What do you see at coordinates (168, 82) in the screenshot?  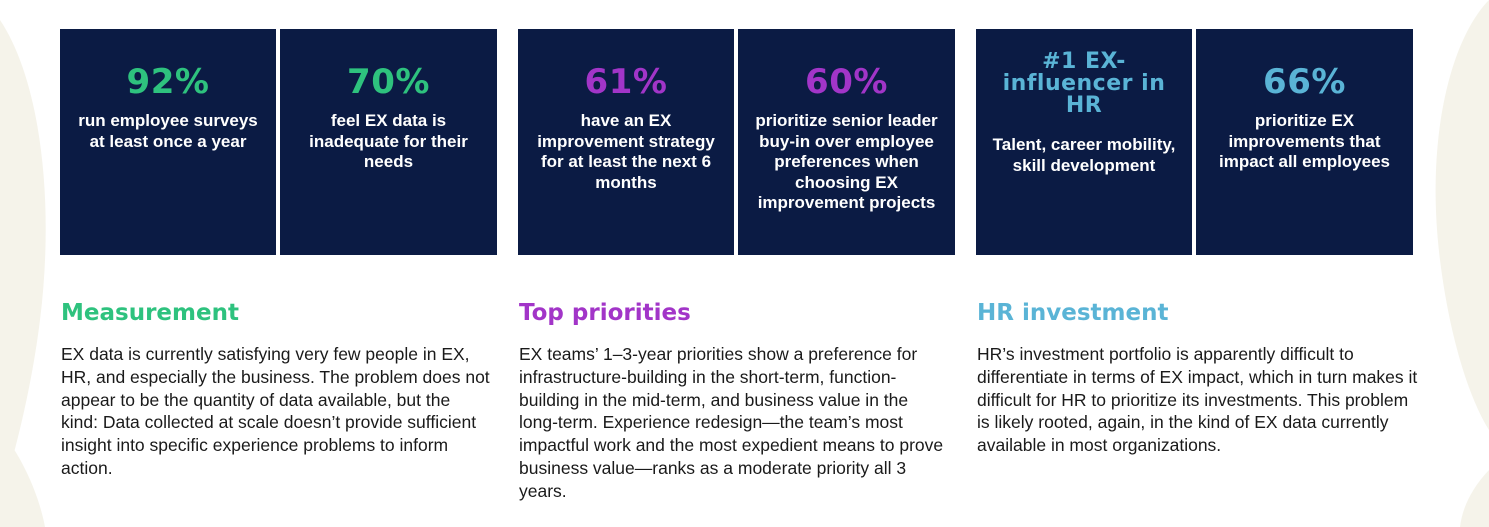 I see `stat-value: 92%` at bounding box center [168, 82].